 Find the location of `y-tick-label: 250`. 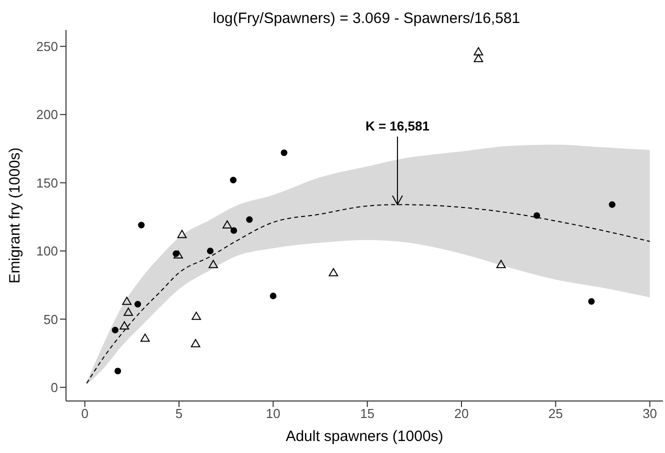

y-tick-label: 250 is located at coordinates (47, 46).